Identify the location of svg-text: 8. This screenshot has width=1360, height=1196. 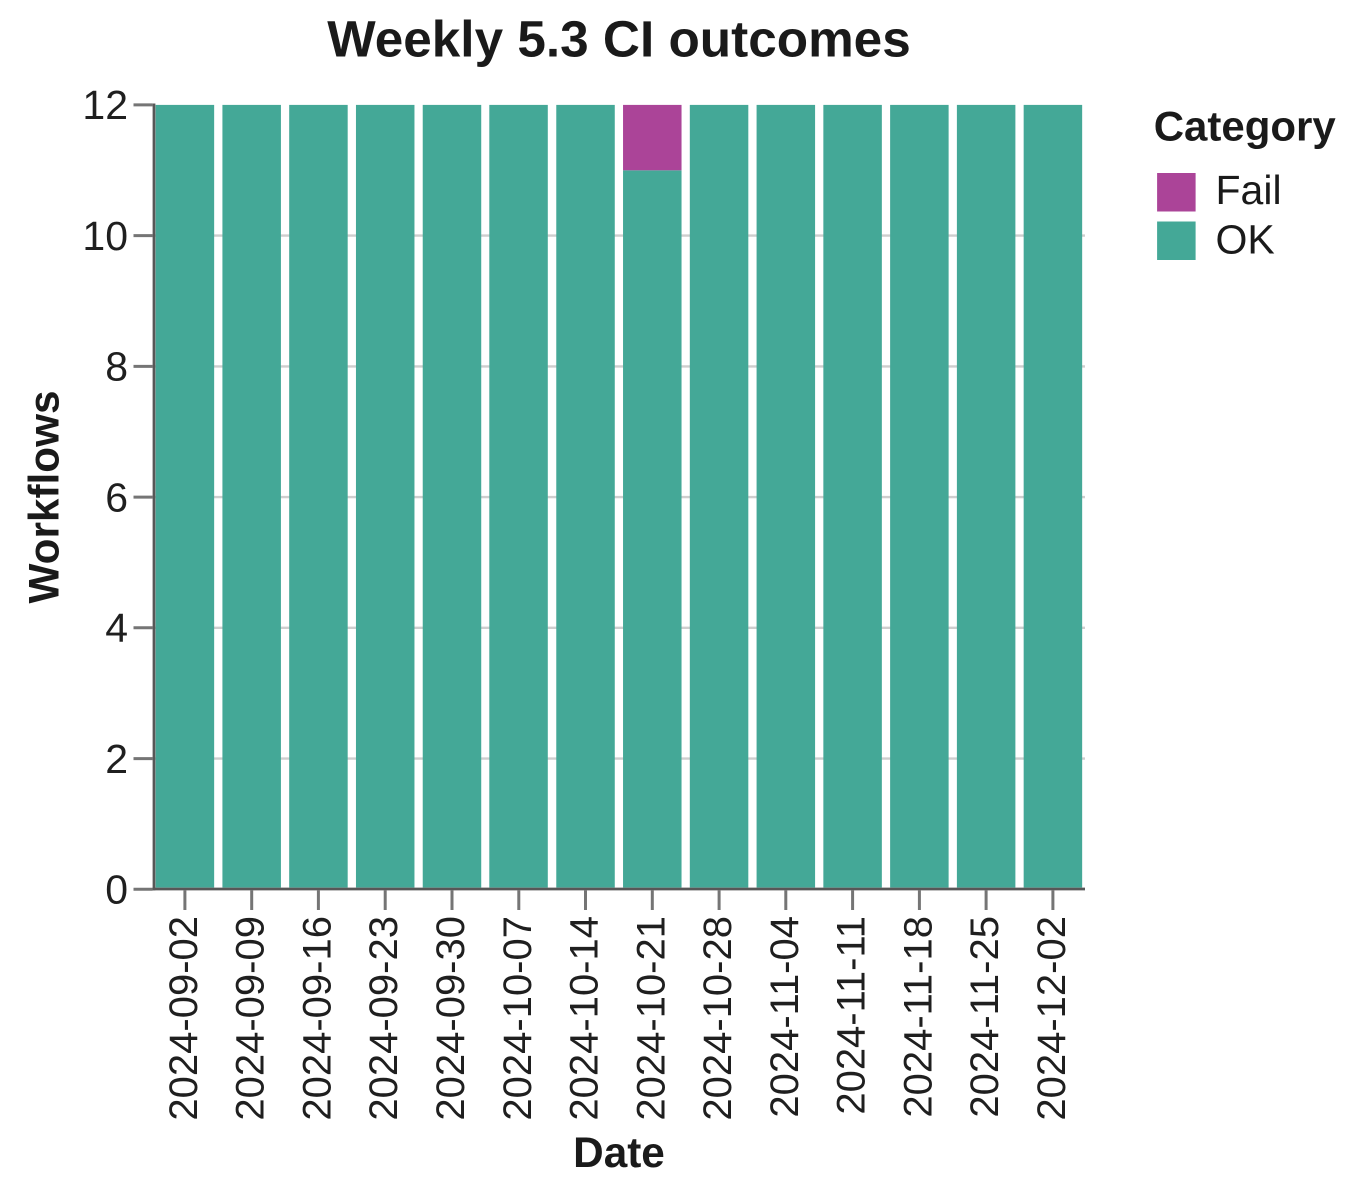
(116, 367).